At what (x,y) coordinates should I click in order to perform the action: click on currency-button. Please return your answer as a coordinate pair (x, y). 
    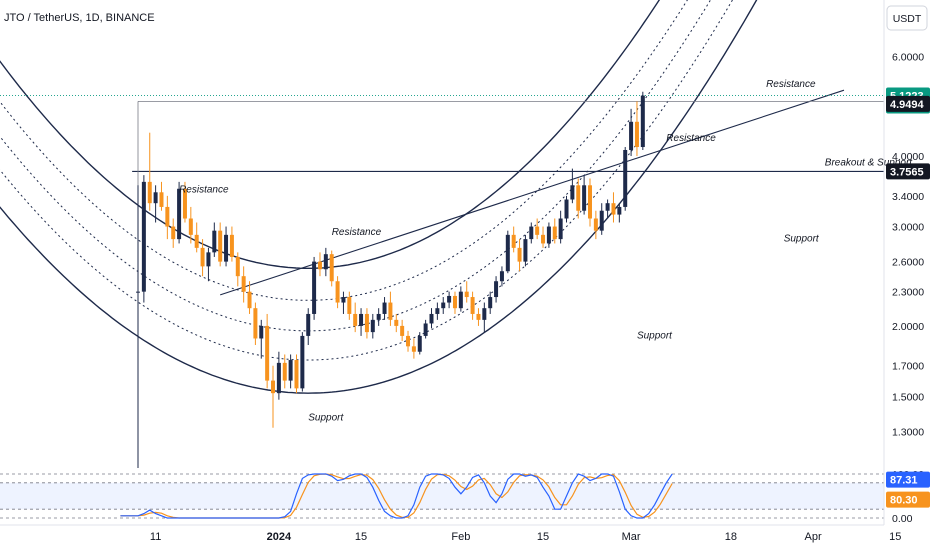
    Looking at the image, I should click on (907, 18).